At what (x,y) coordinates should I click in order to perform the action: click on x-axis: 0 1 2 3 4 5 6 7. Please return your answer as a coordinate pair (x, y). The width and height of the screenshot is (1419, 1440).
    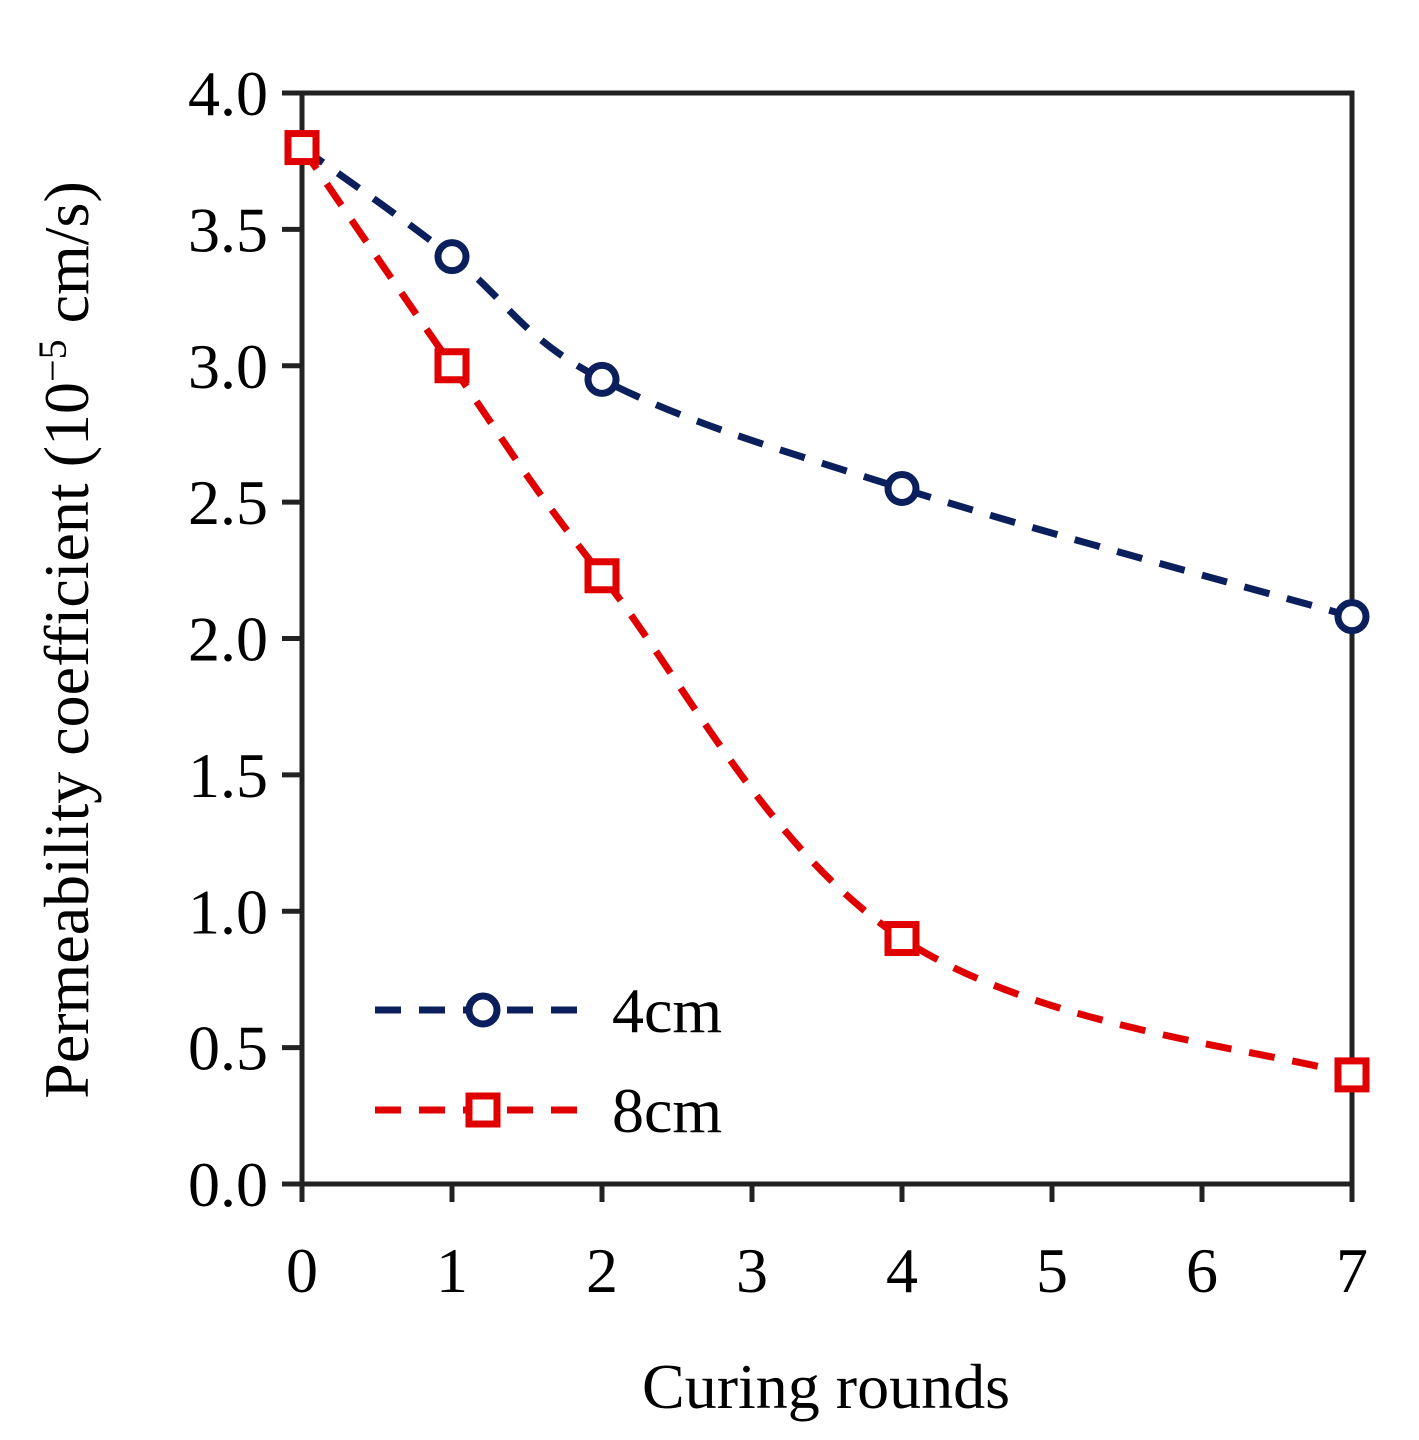
    Looking at the image, I should click on (827, 1245).